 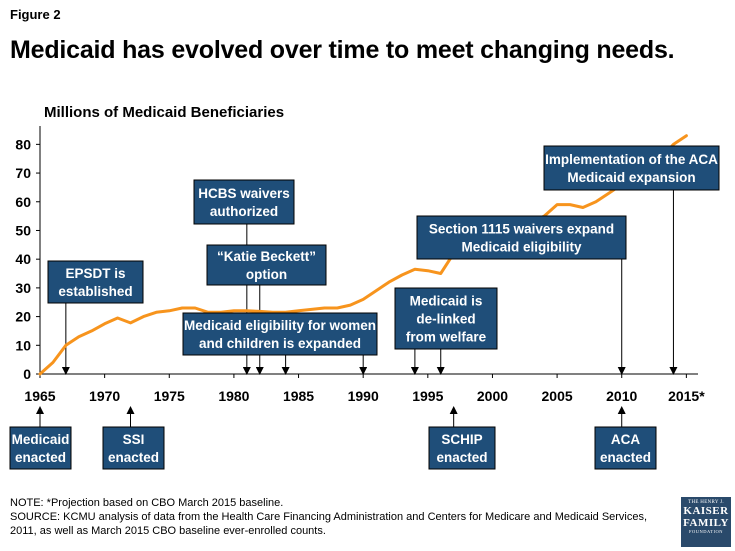 I want to click on x-tick-label: 1990, so click(x=363, y=396).